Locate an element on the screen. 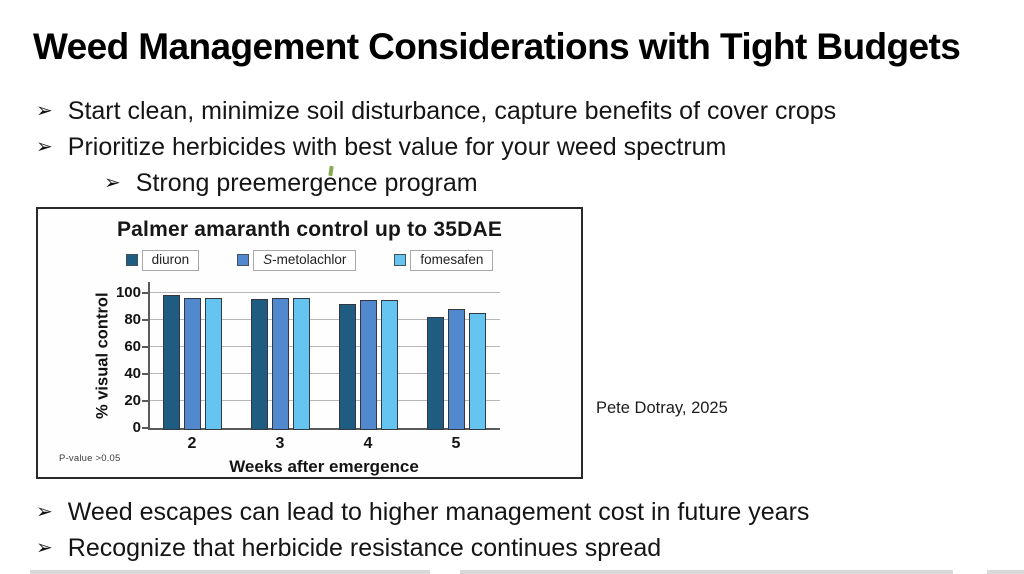  x-axis-label: Weeks after emergence is located at coordinates (324, 466).